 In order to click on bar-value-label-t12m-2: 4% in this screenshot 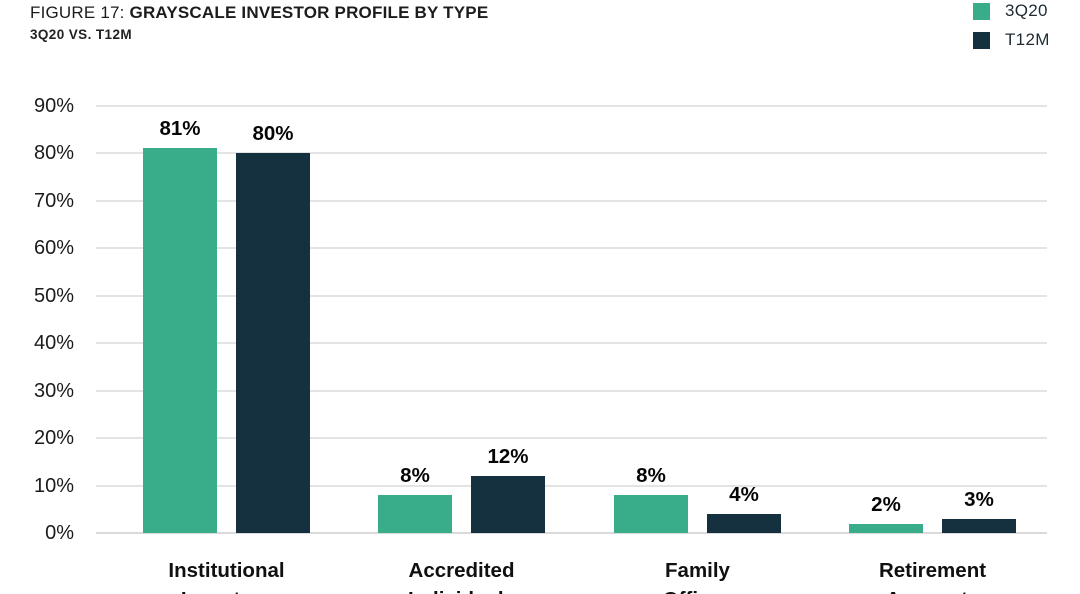, I will do `click(744, 494)`.